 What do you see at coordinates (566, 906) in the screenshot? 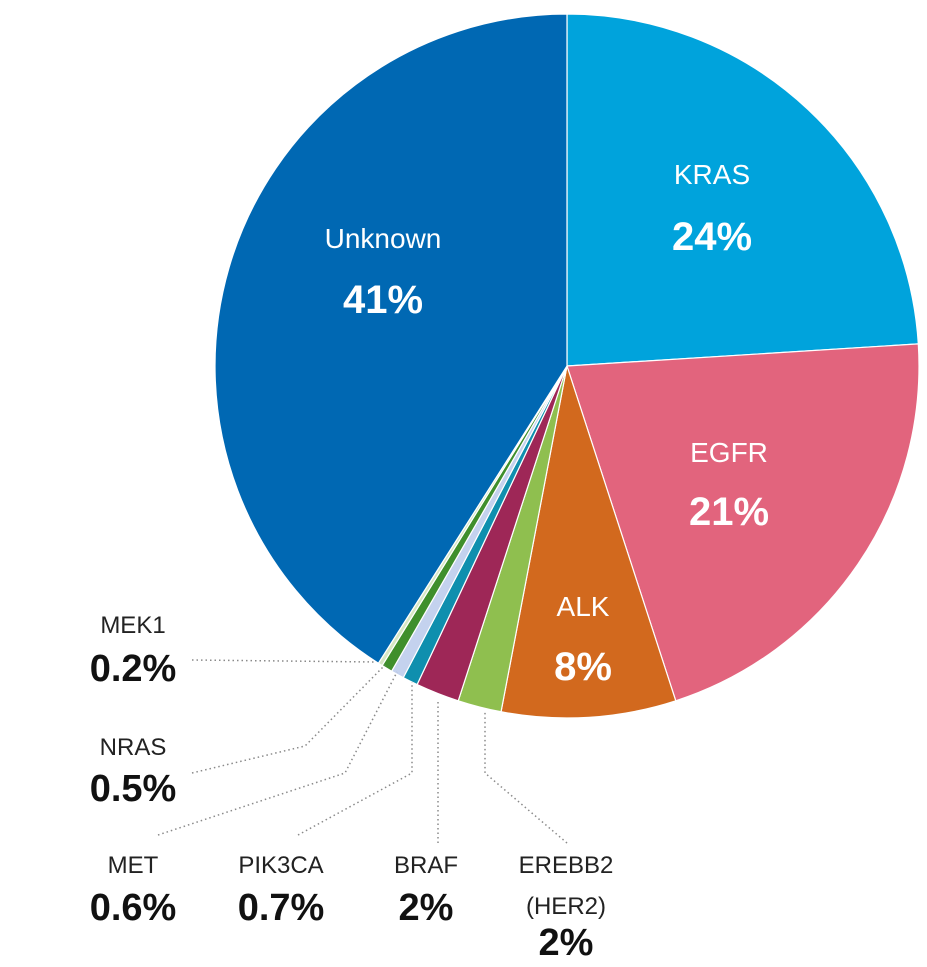
I see `slice-label2-erebb2: (HER2)` at bounding box center [566, 906].